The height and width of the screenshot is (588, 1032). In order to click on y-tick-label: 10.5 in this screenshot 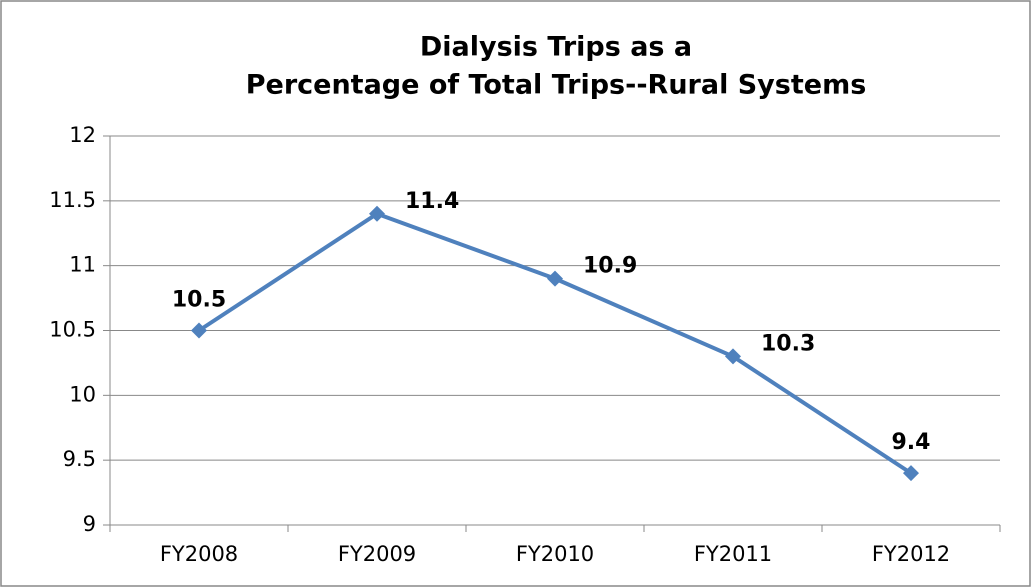, I will do `click(72, 330)`.